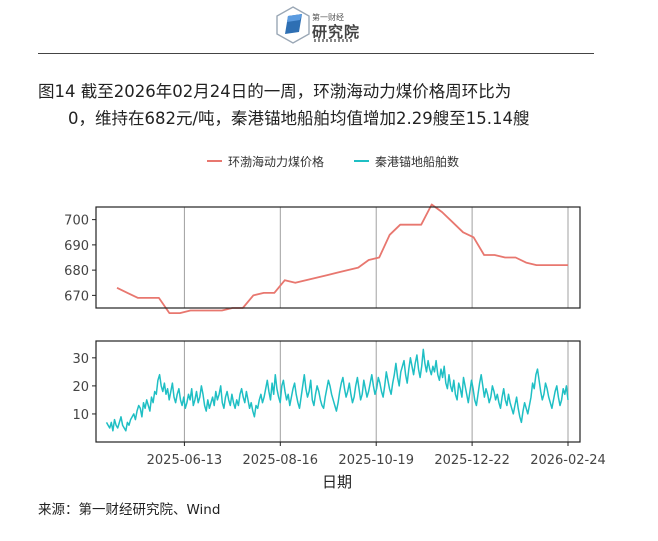 Image resolution: width=658 pixels, height=541 pixels. I want to click on legend-label-price: 环渤海动力煤价格, so click(276, 161).